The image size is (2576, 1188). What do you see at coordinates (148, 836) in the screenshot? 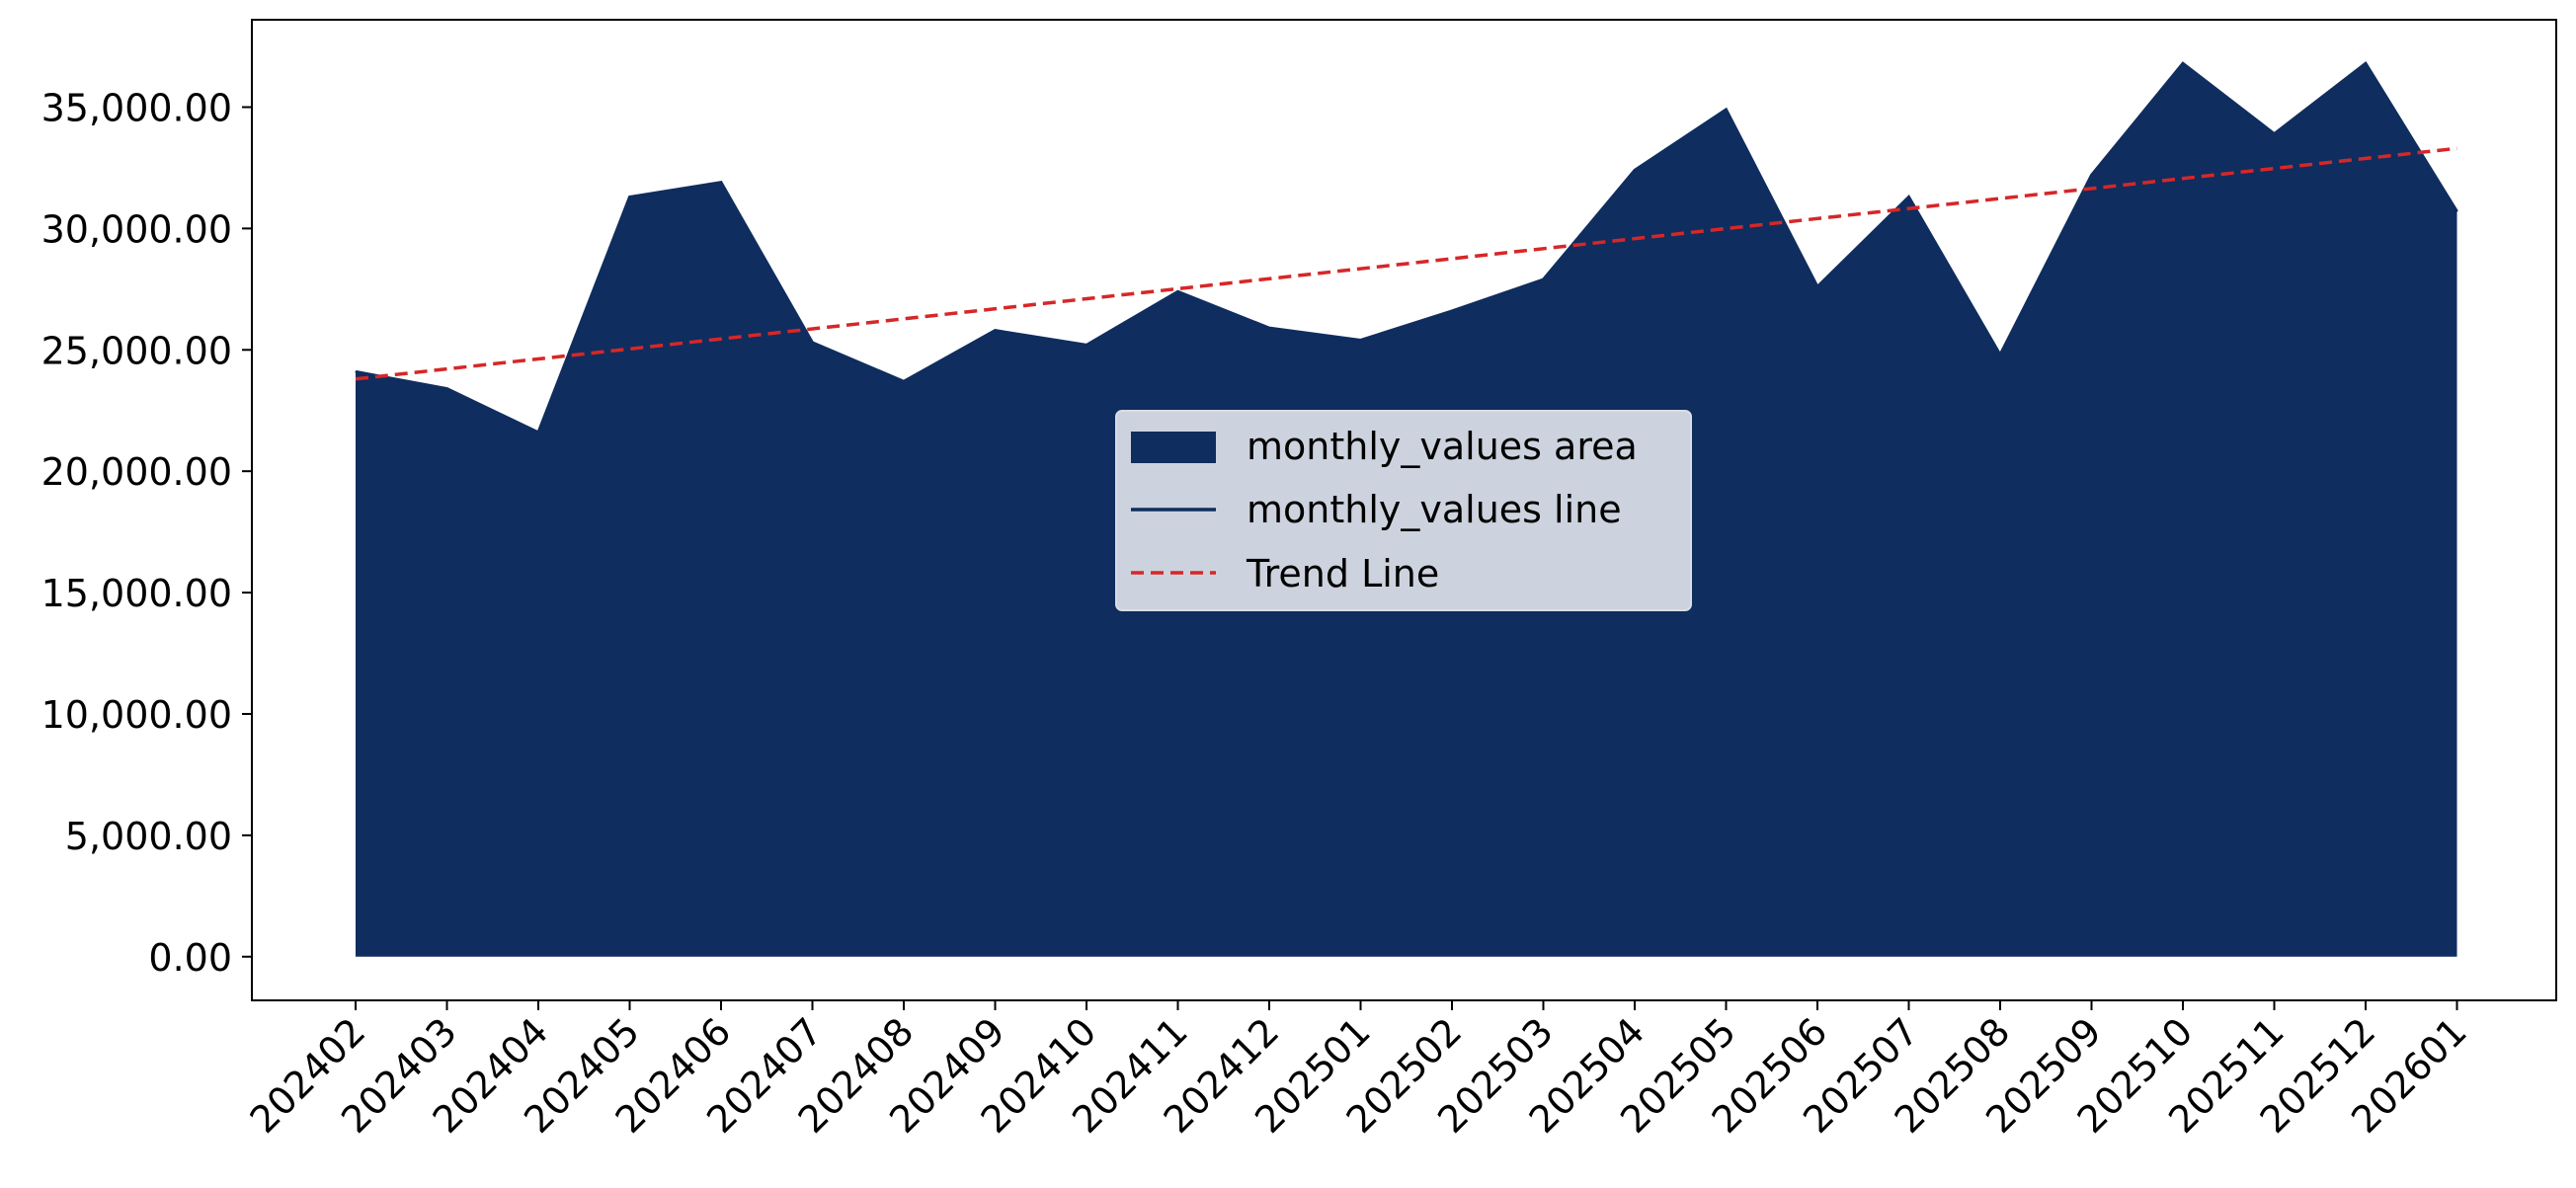
I see `y-tick-label: 5,000.00` at bounding box center [148, 836].